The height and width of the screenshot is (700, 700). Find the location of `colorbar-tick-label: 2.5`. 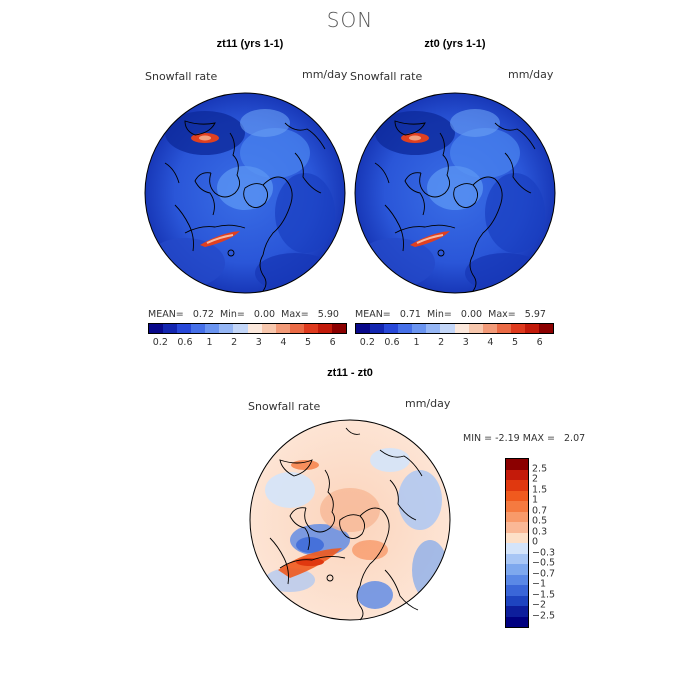

colorbar-tick-label: 2.5 is located at coordinates (540, 468).